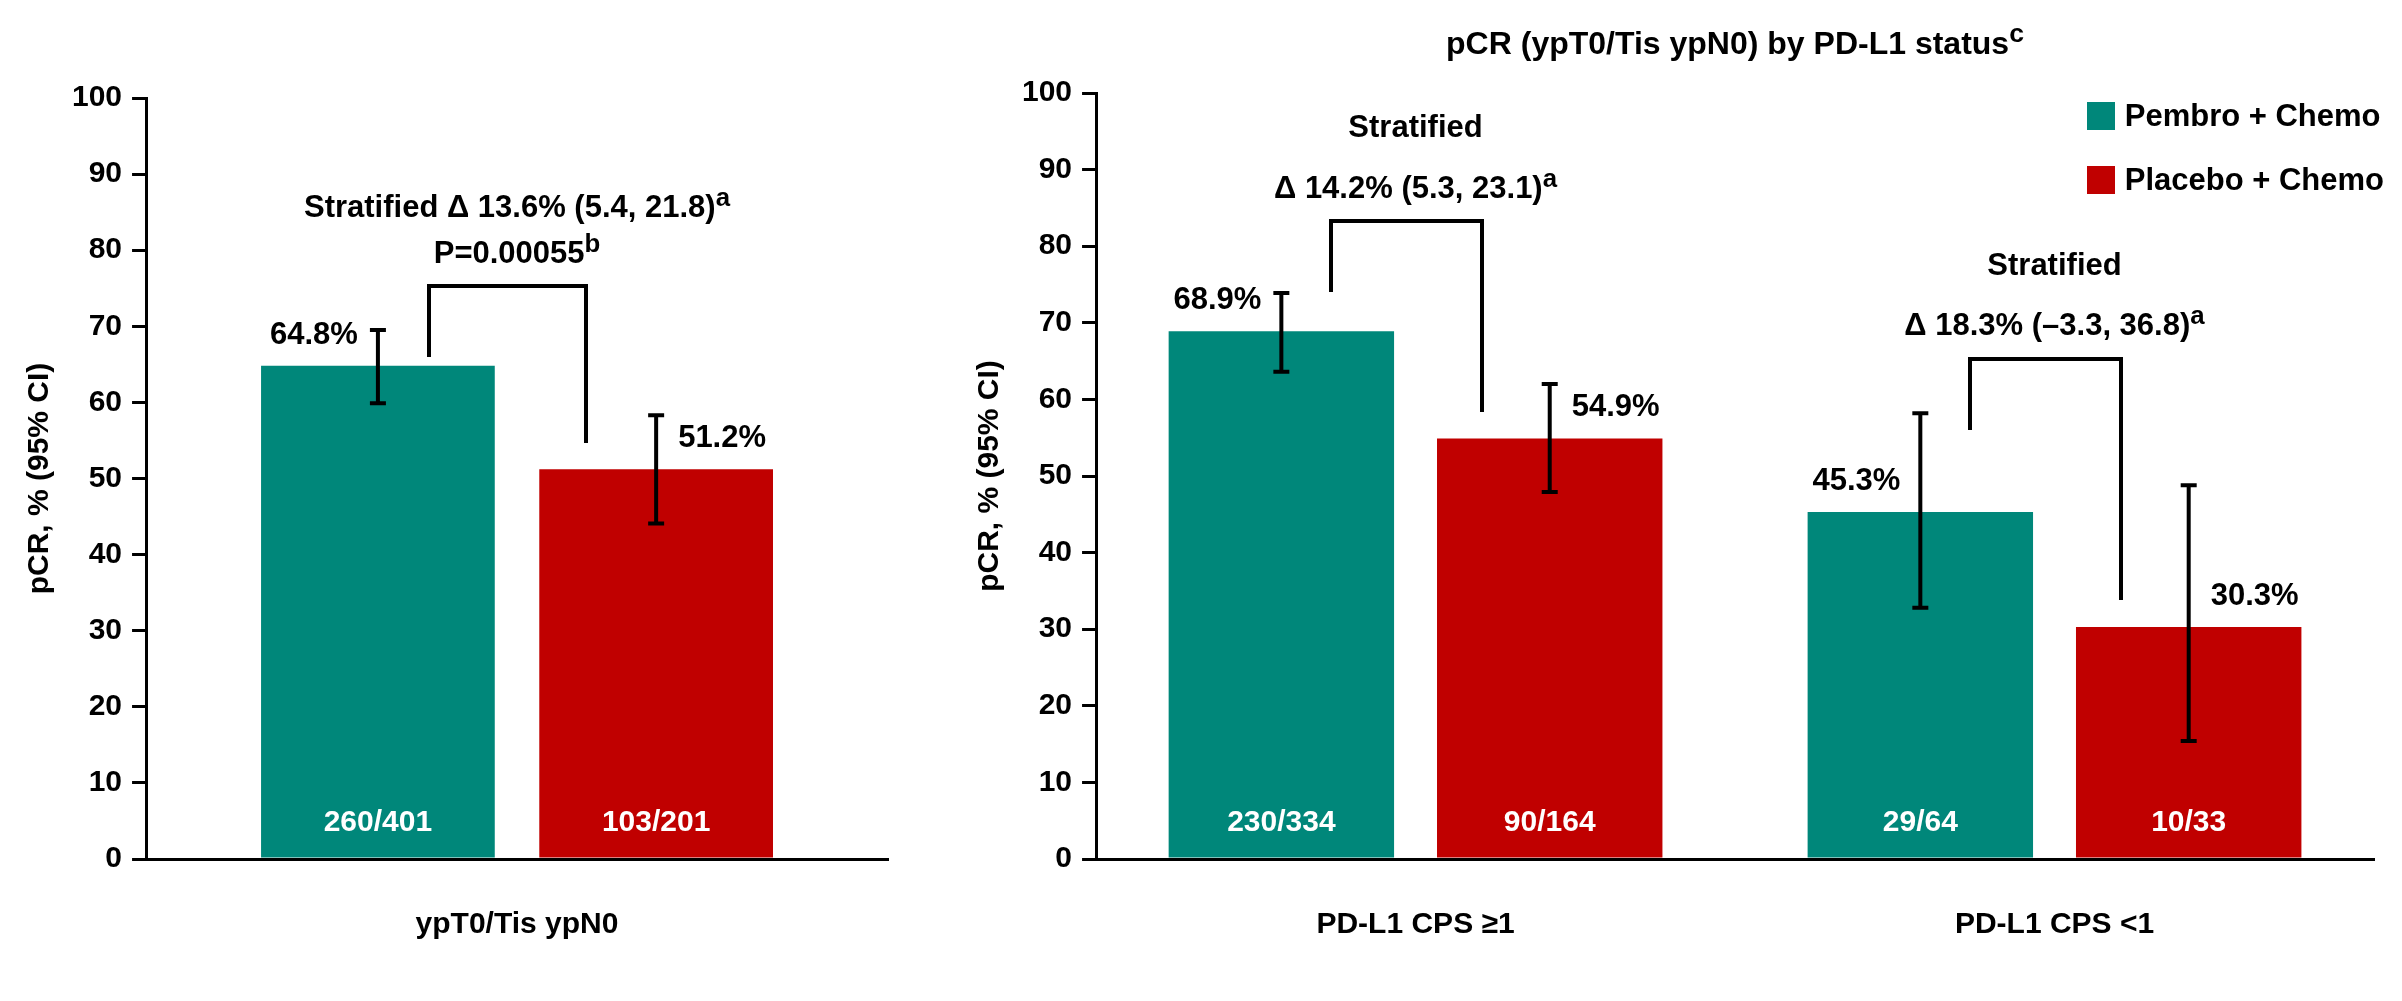  What do you see at coordinates (2054, 322) in the screenshot?
I see `annotation: Δ 18.3% (–3.3, 36.8)$^{a}$` at bounding box center [2054, 322].